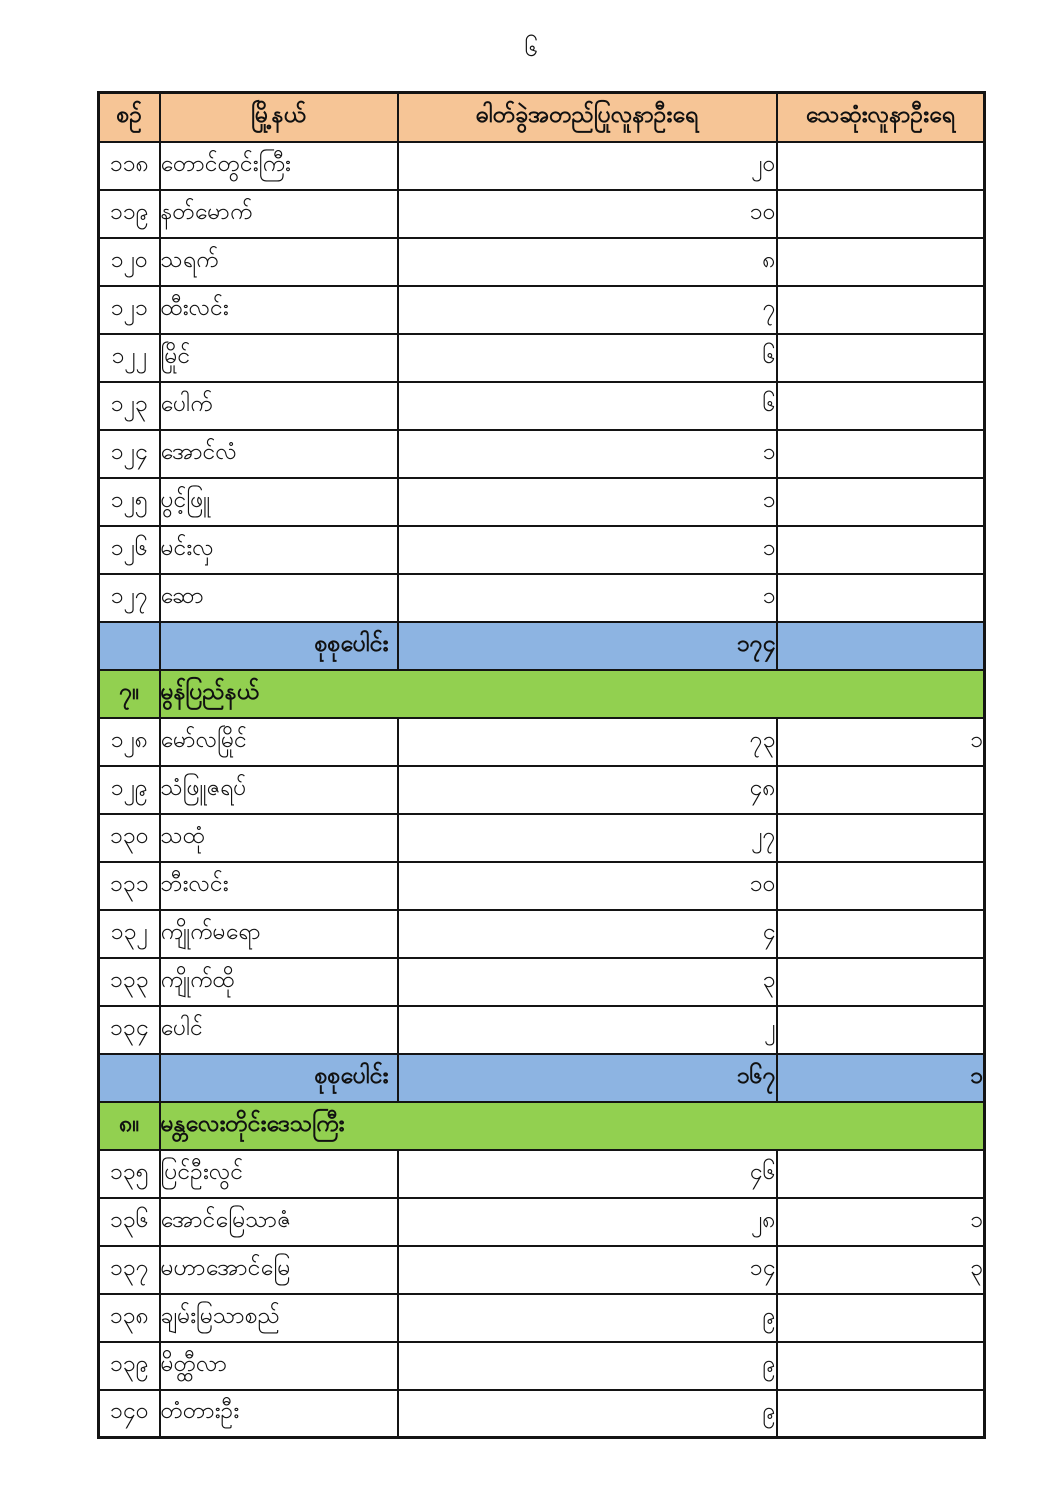 The width and height of the screenshot is (1062, 1500). I want to click on serial-cell: ၁၂၈, so click(129, 741).